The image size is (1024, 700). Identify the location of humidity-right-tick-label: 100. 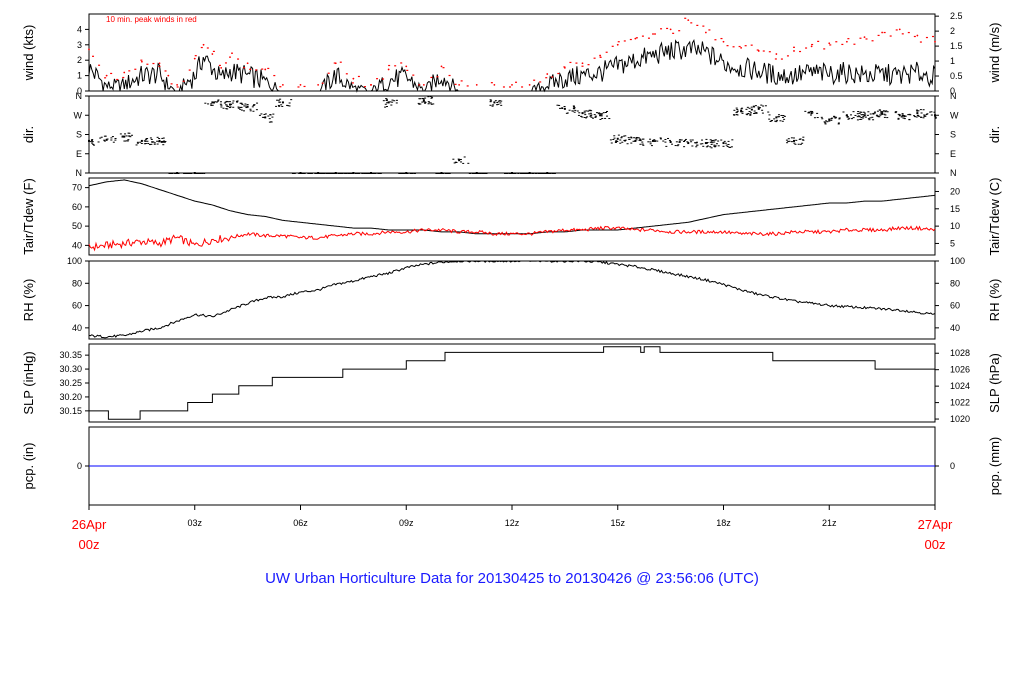
(957, 261).